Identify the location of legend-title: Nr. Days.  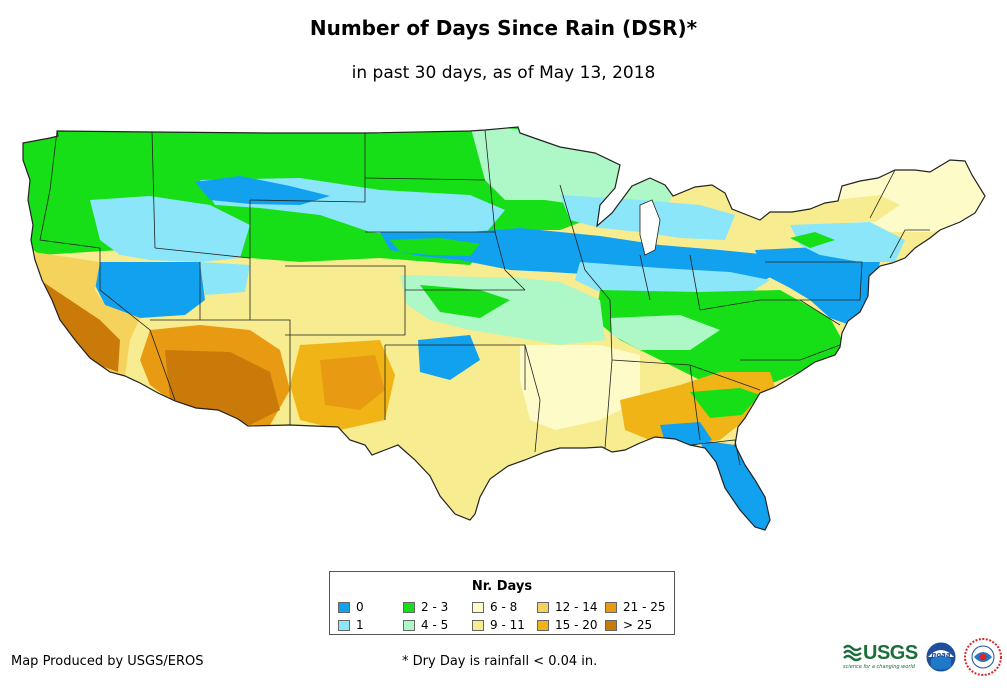
(502, 586).